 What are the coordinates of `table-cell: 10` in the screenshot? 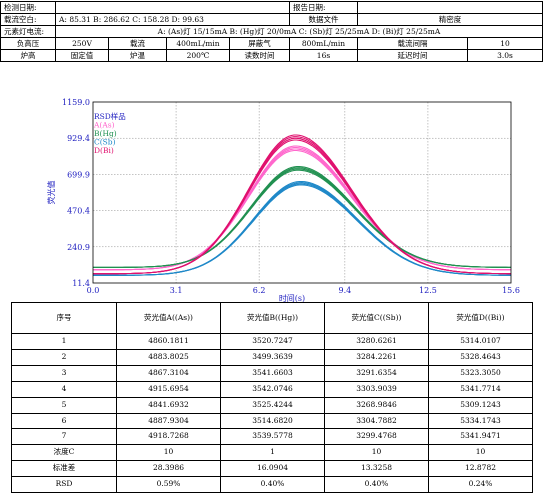 It's located at (480, 453).